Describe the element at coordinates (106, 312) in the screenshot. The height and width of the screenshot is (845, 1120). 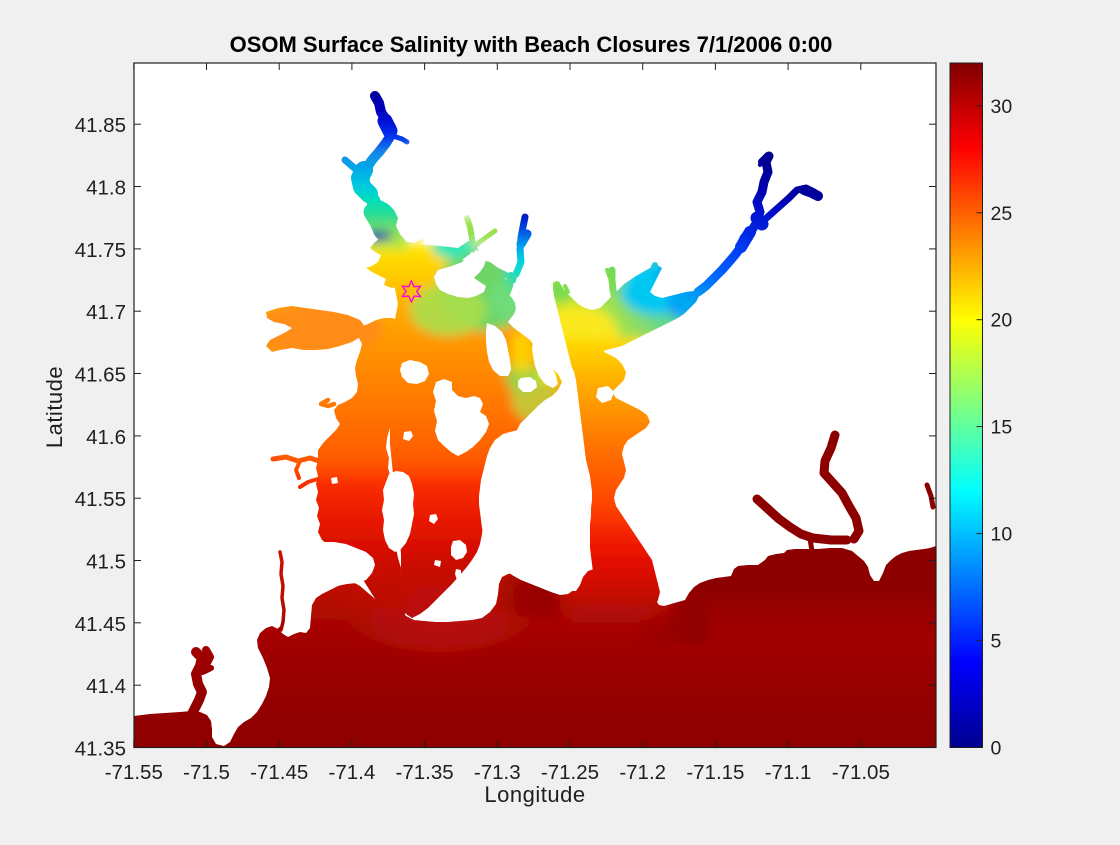
I see `svg-text: 41.7` at that location.